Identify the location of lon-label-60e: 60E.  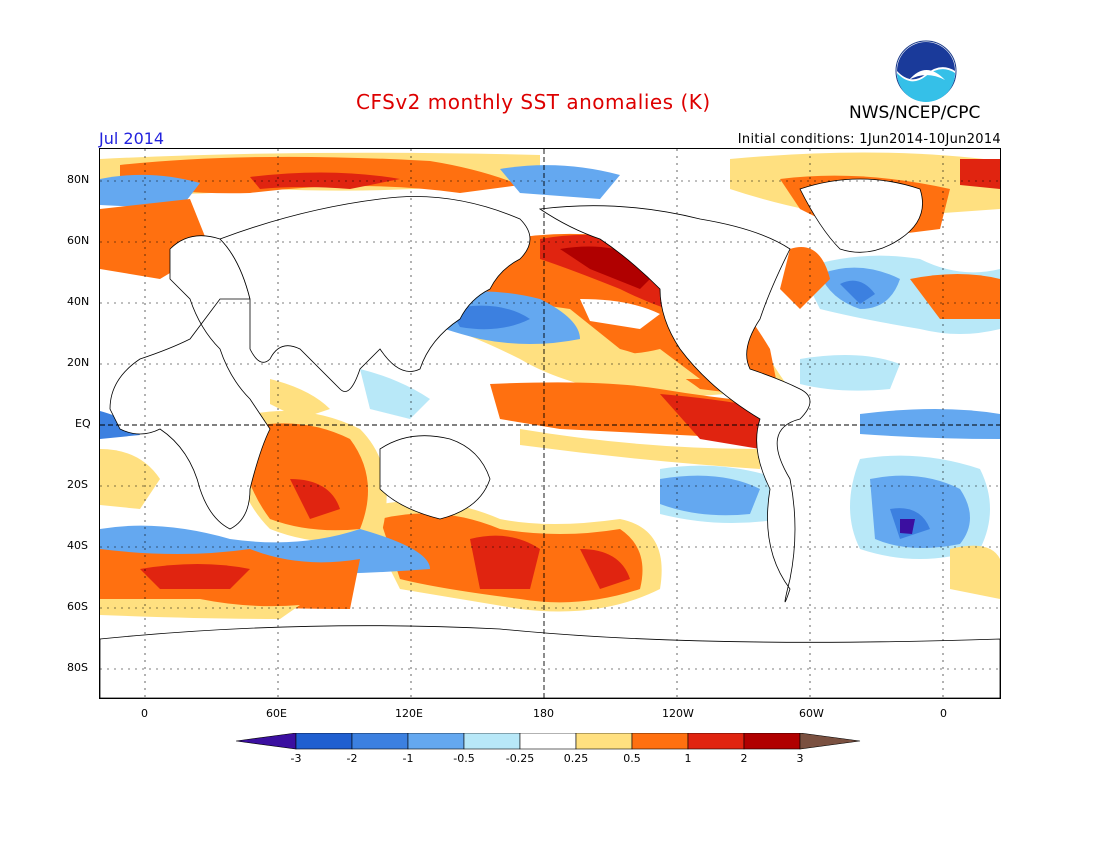
(276, 713).